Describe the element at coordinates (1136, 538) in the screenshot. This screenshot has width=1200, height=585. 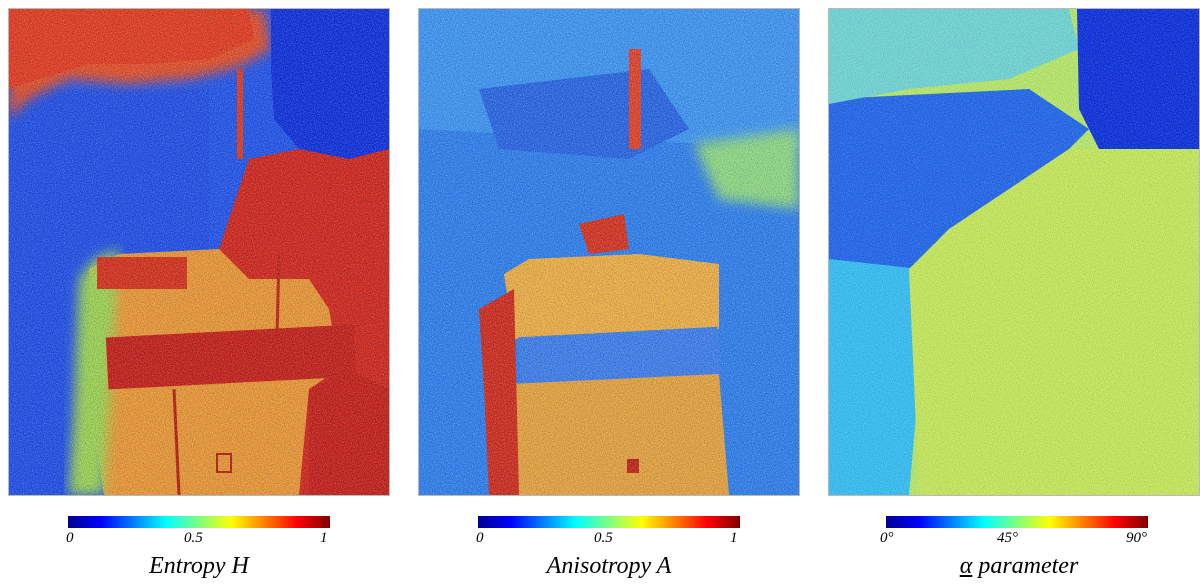
I see `tick-max: 90°` at that location.